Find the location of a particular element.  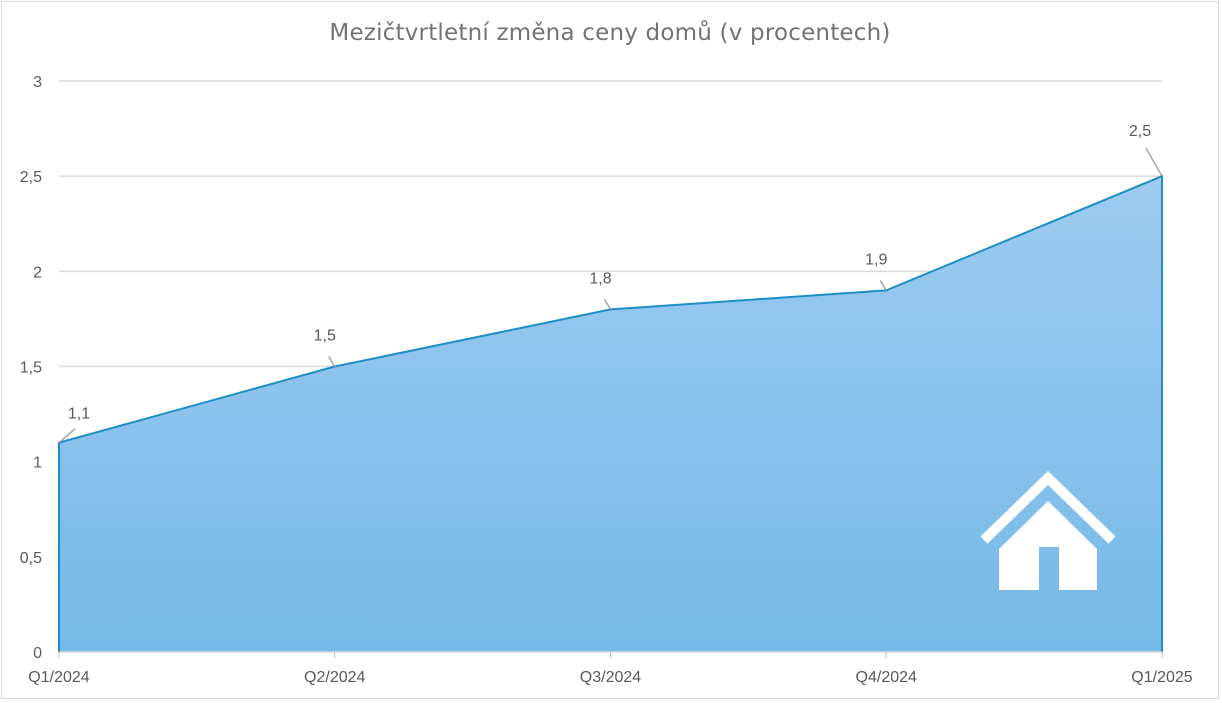

y-tick-label: 1 is located at coordinates (37, 463).